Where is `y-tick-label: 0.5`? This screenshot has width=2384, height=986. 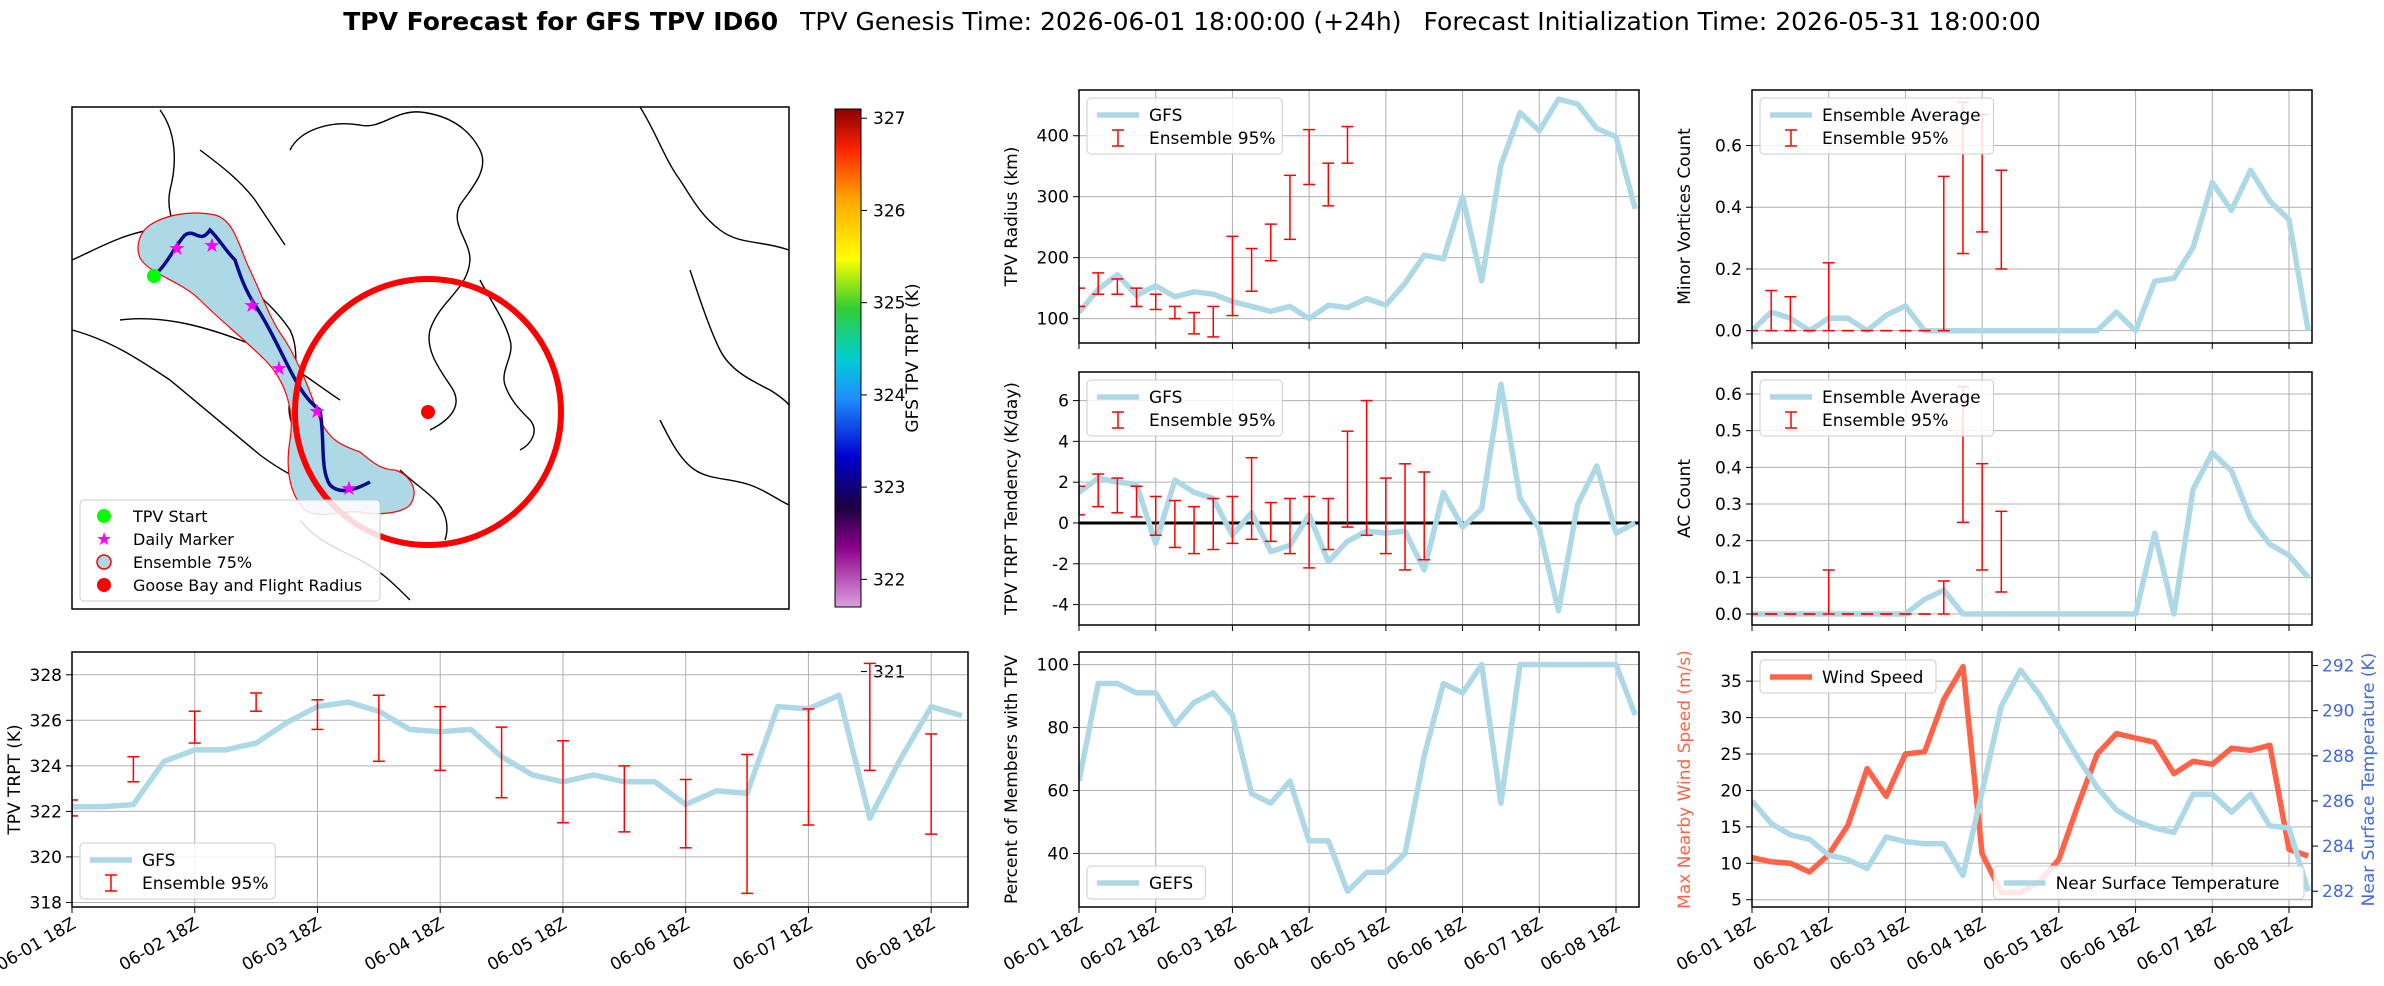 y-tick-label: 0.5 is located at coordinates (1728, 432).